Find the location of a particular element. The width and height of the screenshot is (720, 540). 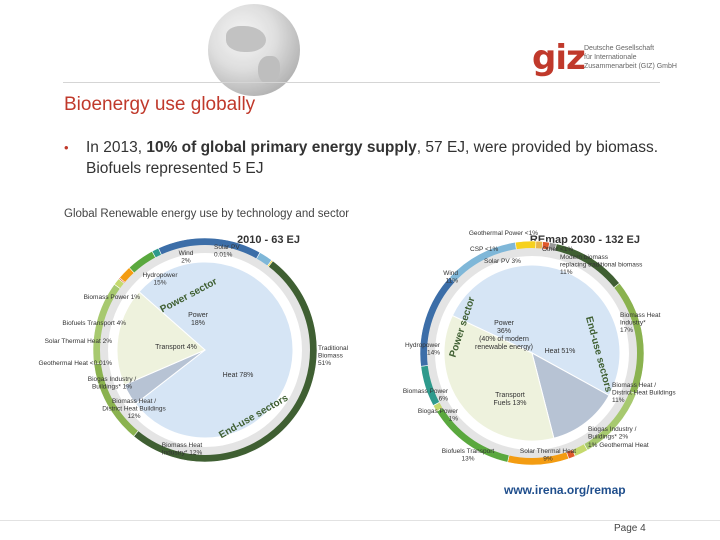

source-link: www.irena.org/remap is located at coordinates (565, 490).